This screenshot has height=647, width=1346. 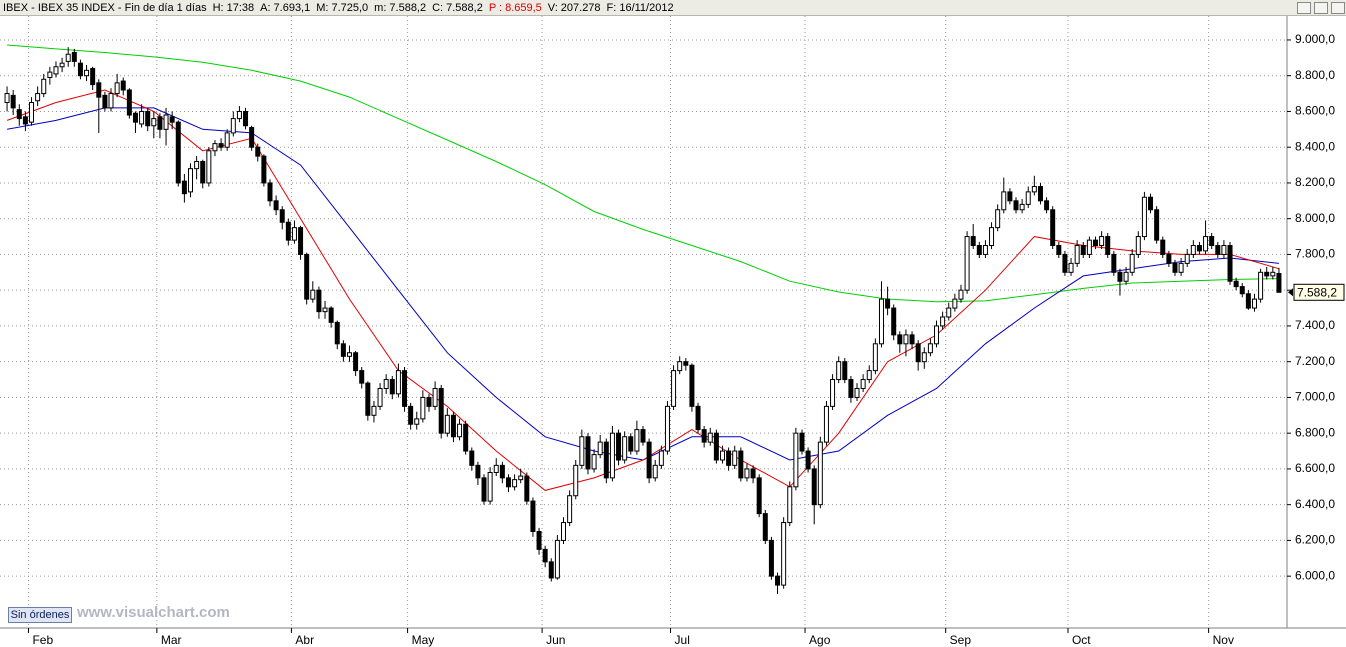 I want to click on field-value: 8.659,5, so click(x=523, y=8).